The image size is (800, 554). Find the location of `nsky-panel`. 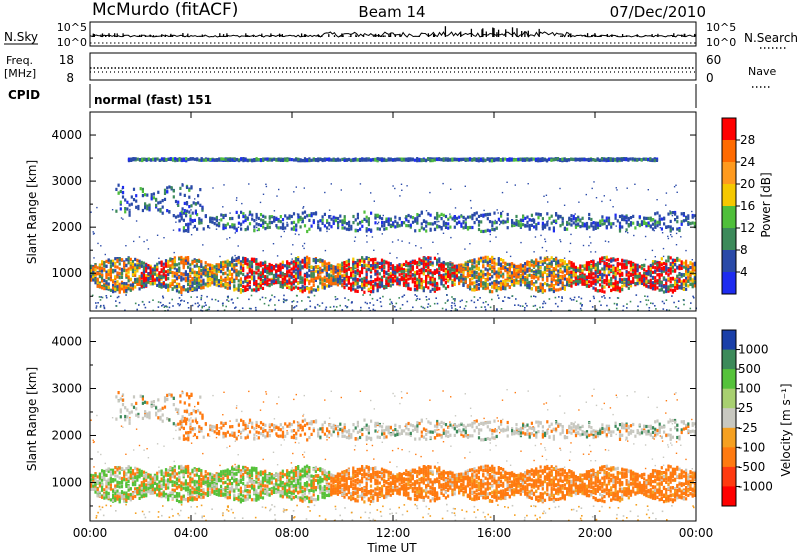

nsky-panel is located at coordinates (393, 34).